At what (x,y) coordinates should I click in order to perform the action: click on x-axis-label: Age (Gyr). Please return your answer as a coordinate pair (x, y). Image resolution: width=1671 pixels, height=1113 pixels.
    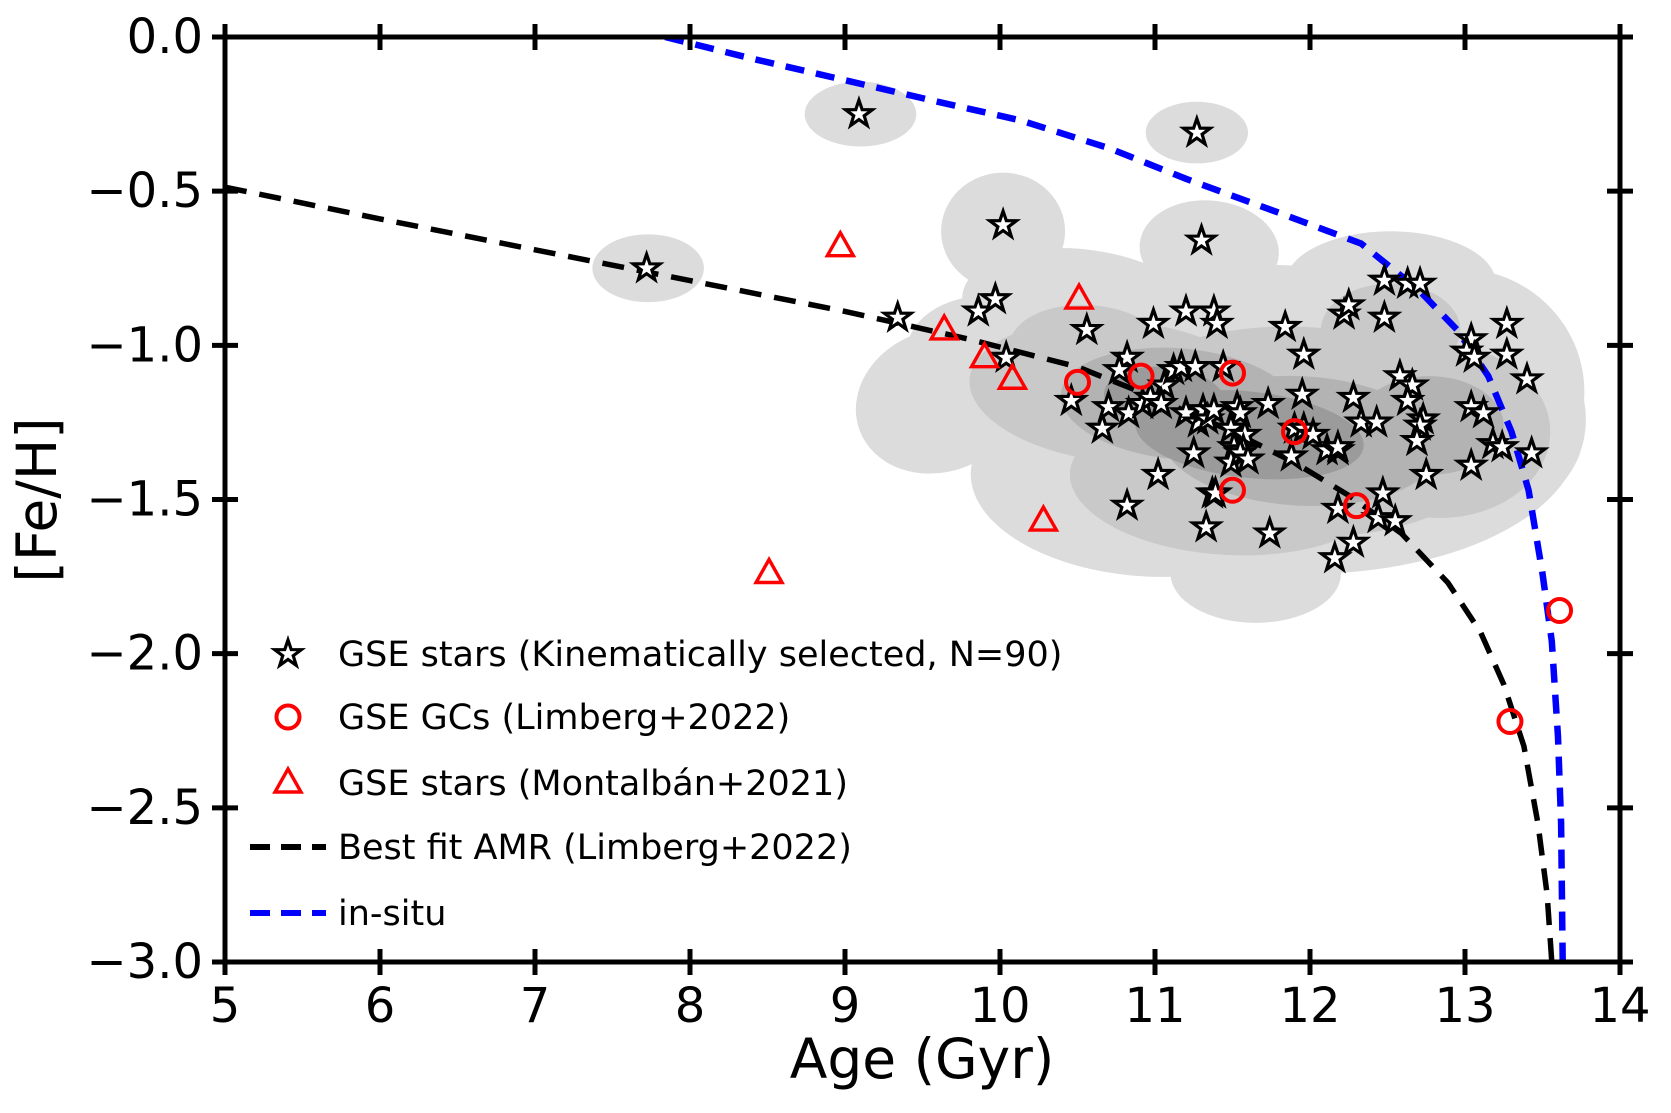
    Looking at the image, I should click on (922, 1059).